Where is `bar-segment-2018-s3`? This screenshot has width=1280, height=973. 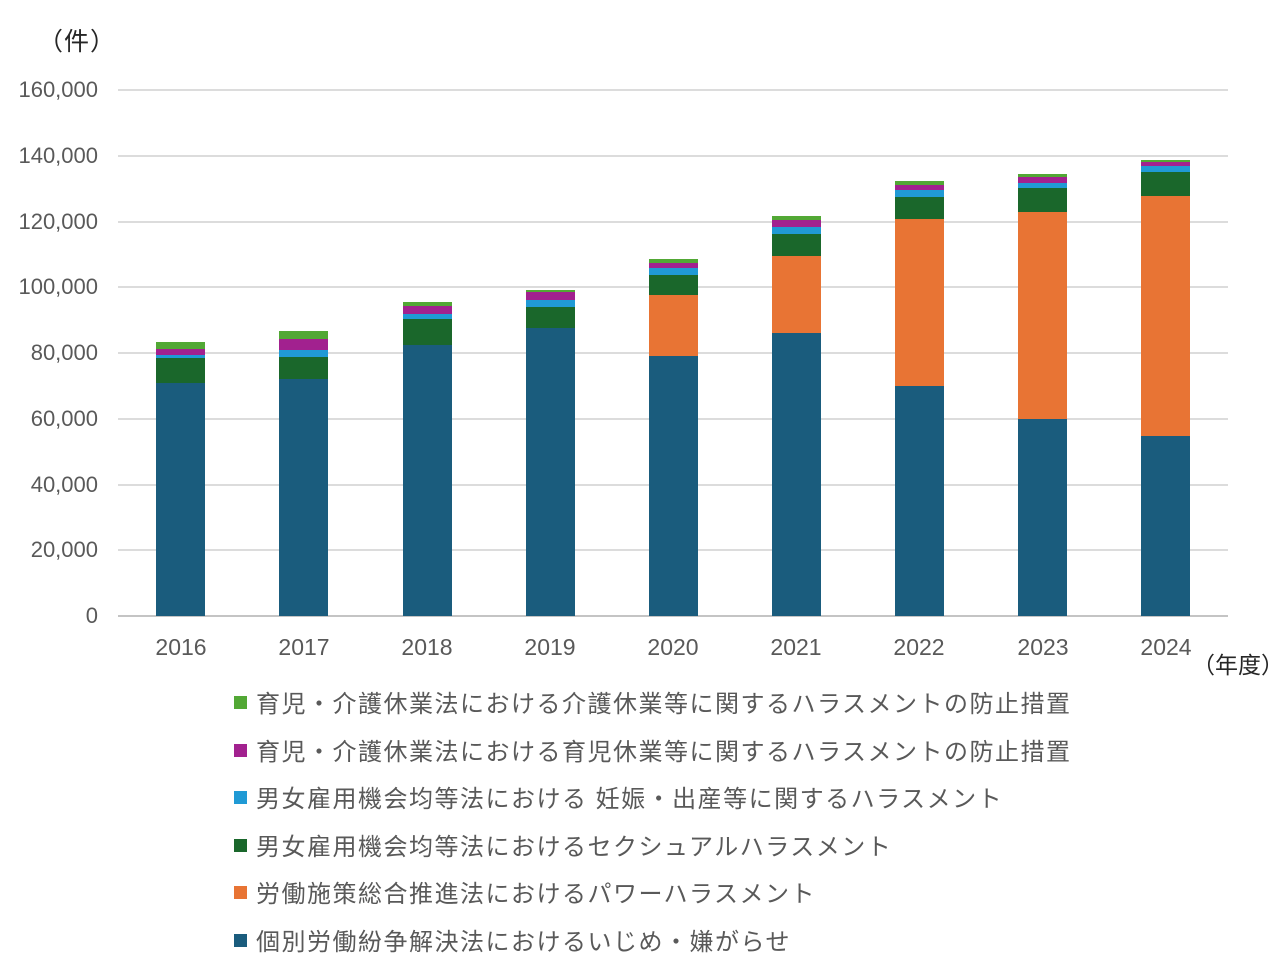
bar-segment-2018-s3 is located at coordinates (427, 316).